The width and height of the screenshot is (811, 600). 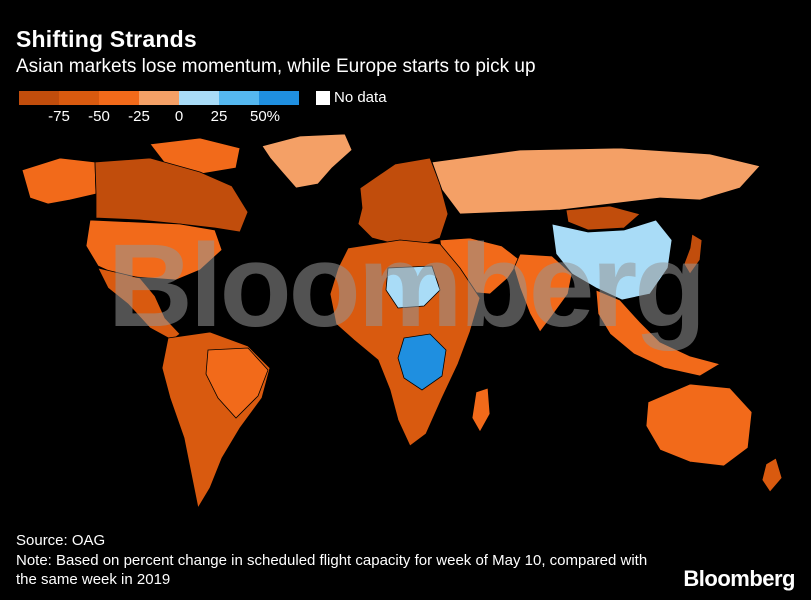 What do you see at coordinates (543, 293) in the screenshot?
I see `region-india` at bounding box center [543, 293].